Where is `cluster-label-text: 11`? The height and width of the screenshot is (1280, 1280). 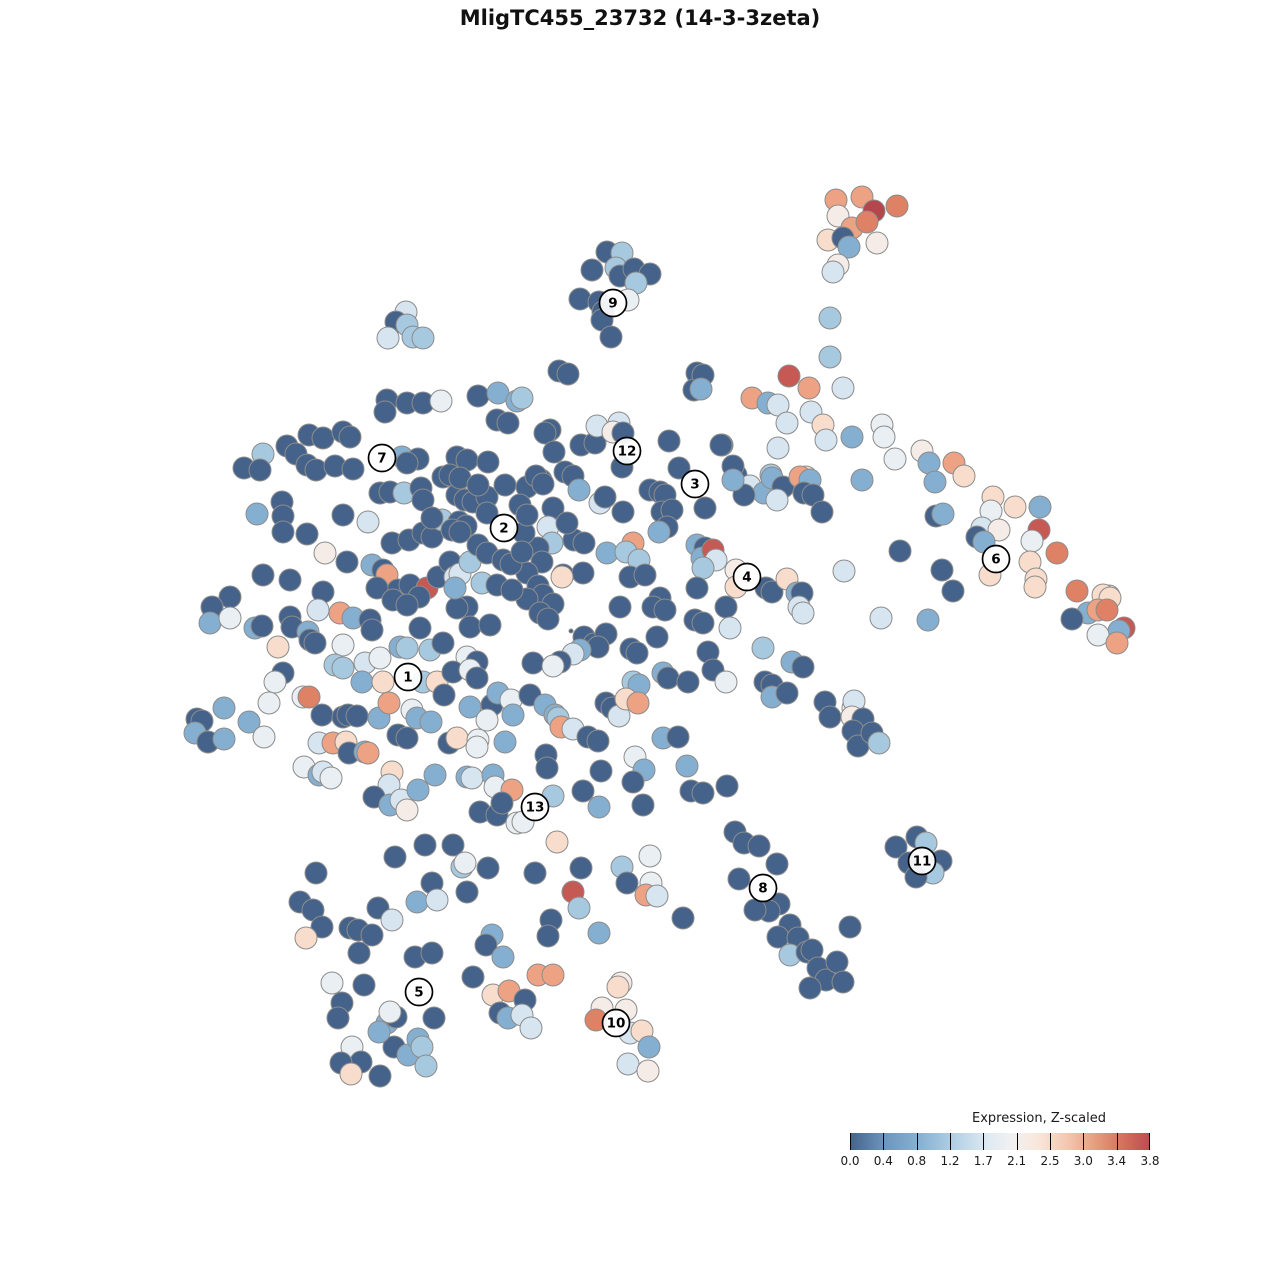 cluster-label-text: 11 is located at coordinates (922, 862).